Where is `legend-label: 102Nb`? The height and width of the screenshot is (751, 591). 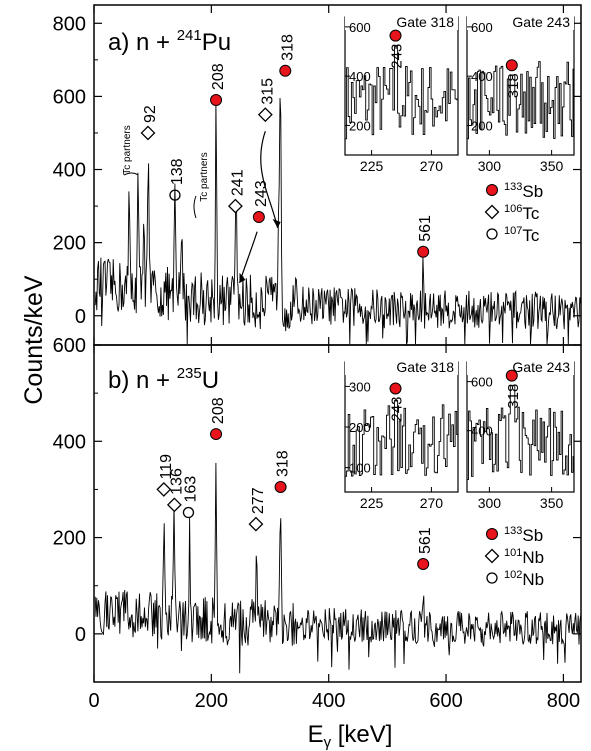 legend-label: 102Nb is located at coordinates (524, 579).